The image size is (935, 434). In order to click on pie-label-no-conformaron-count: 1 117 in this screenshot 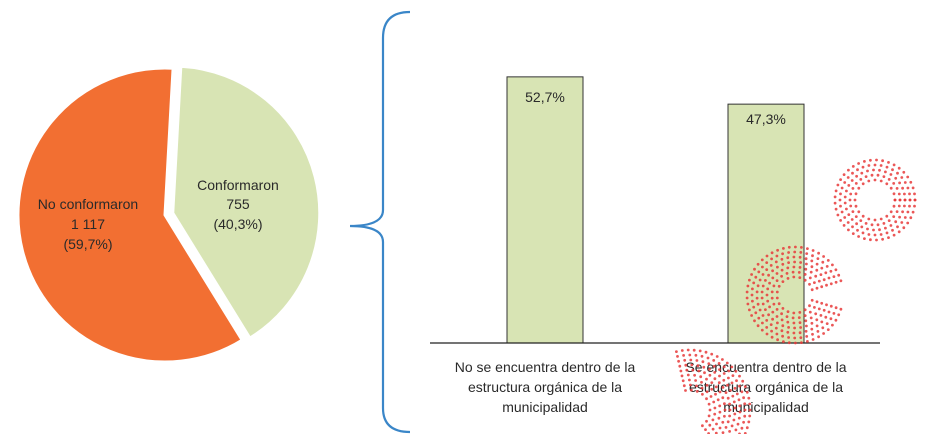, I will do `click(88, 224)`.